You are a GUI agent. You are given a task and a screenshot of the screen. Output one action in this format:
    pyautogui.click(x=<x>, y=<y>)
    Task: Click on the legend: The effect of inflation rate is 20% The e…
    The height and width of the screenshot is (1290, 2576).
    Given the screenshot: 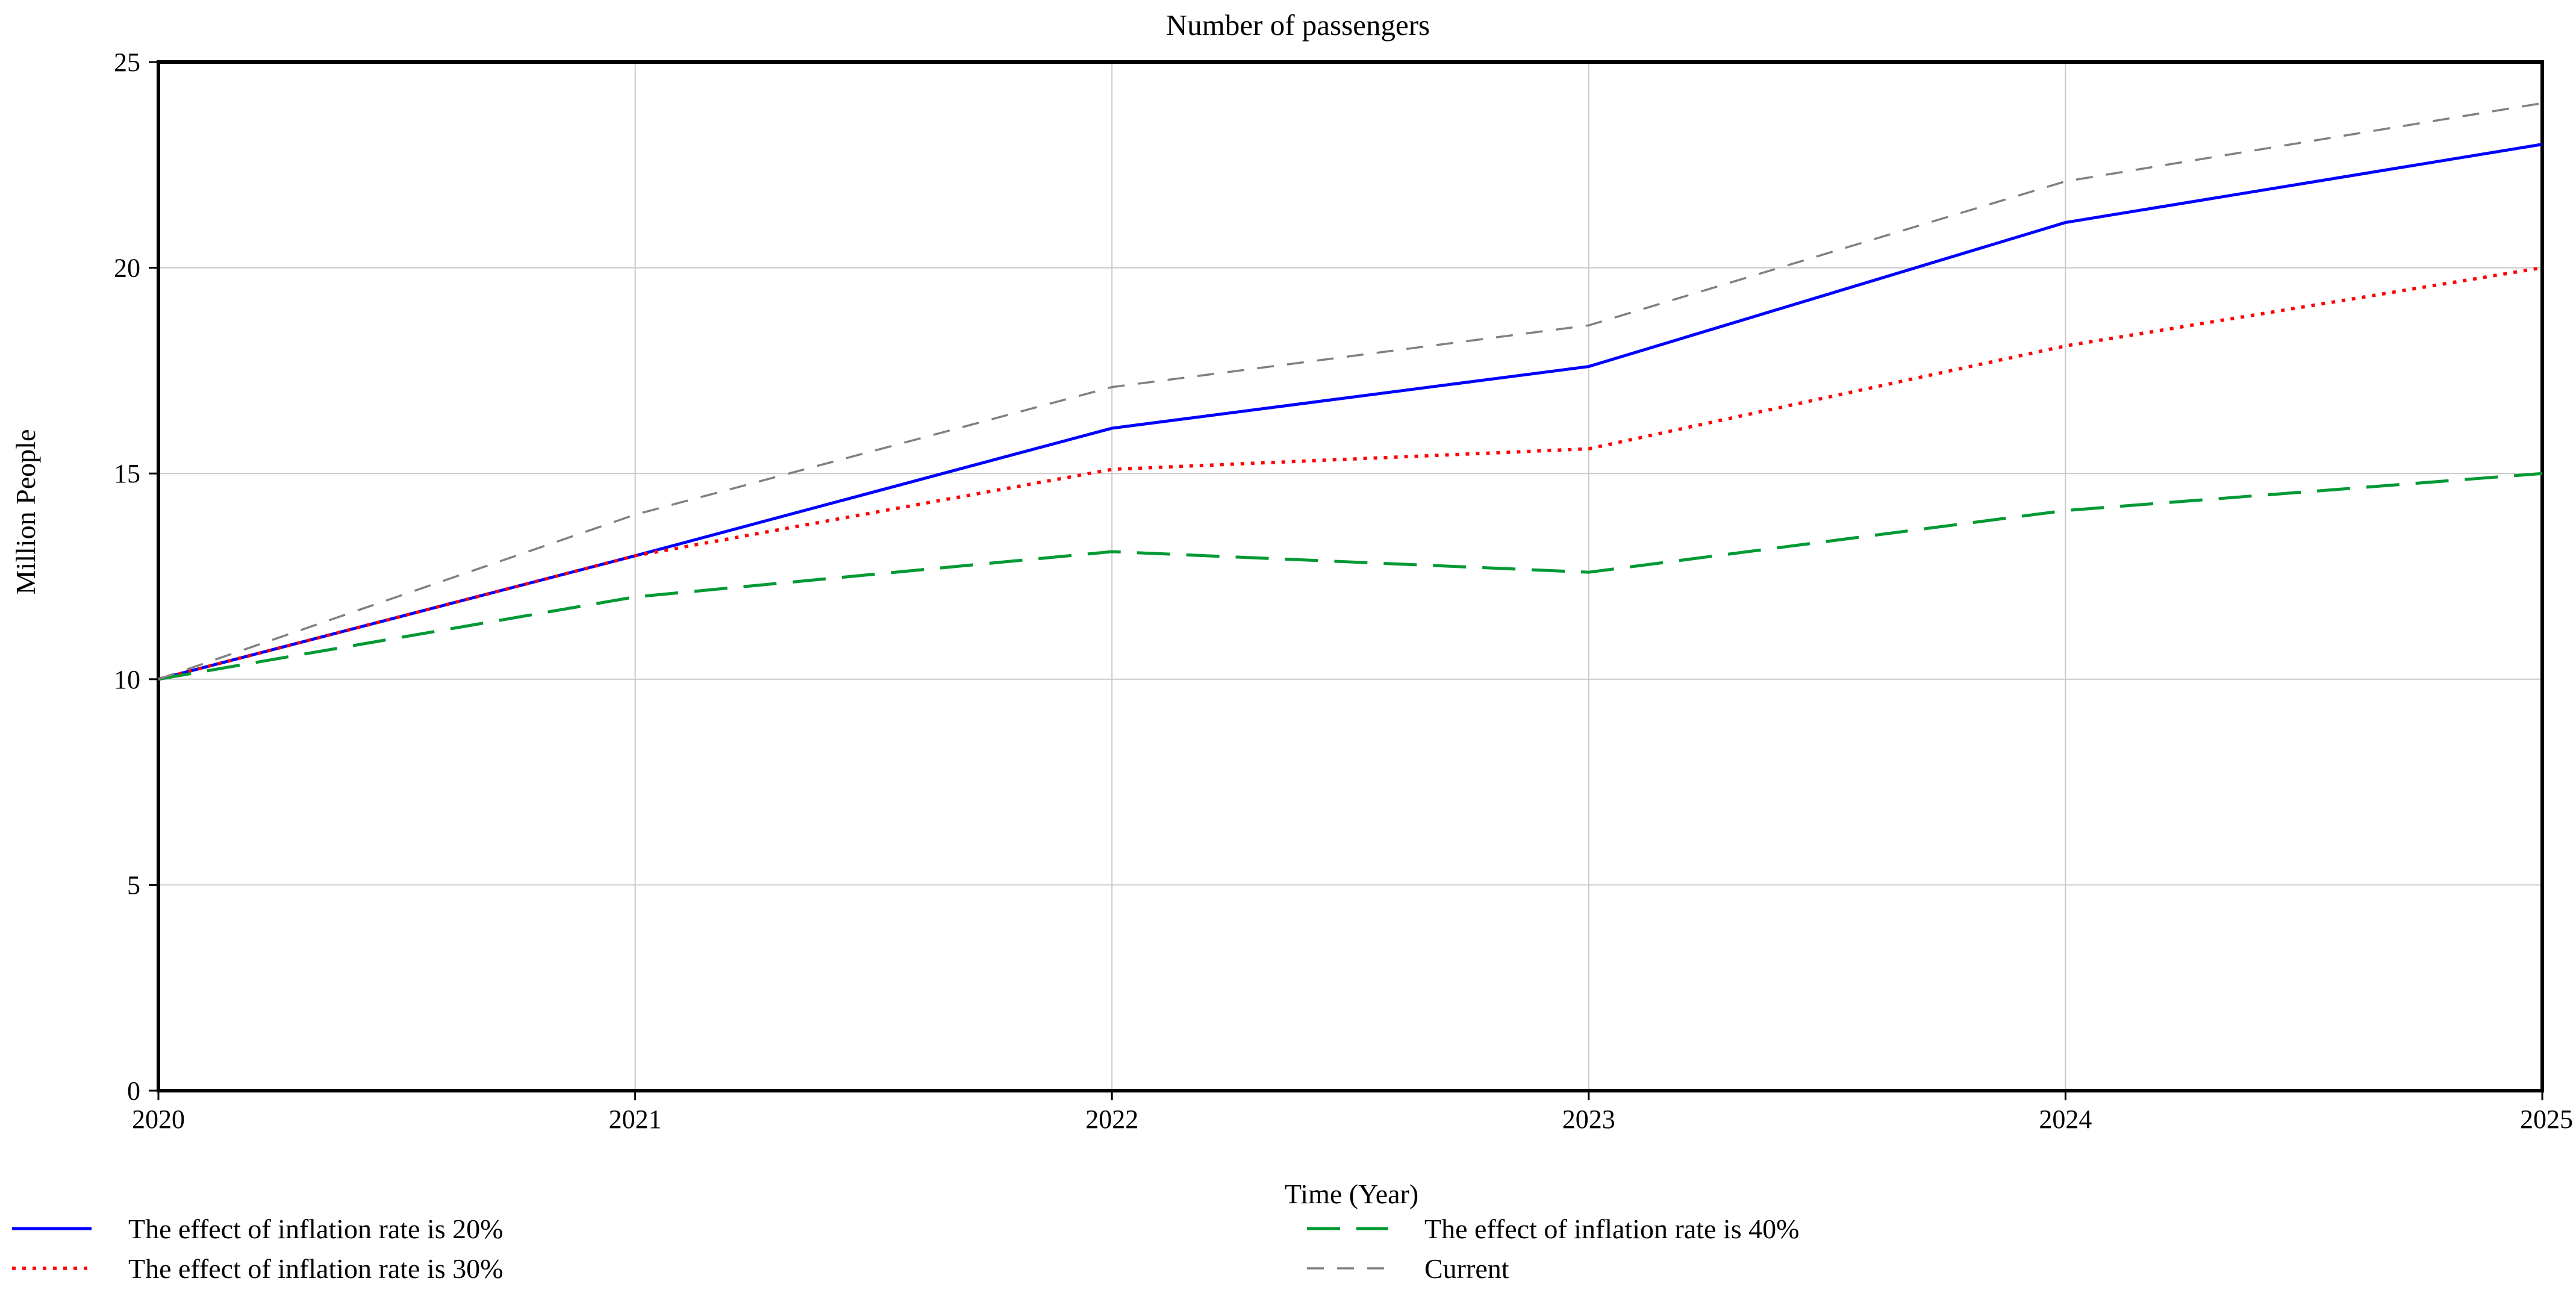 What is the action you would take?
    pyautogui.click(x=905, y=1249)
    